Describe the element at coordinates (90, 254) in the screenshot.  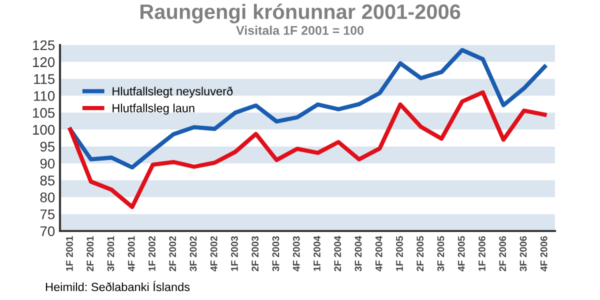
I see `x-tick-label: 2F 2001` at that location.